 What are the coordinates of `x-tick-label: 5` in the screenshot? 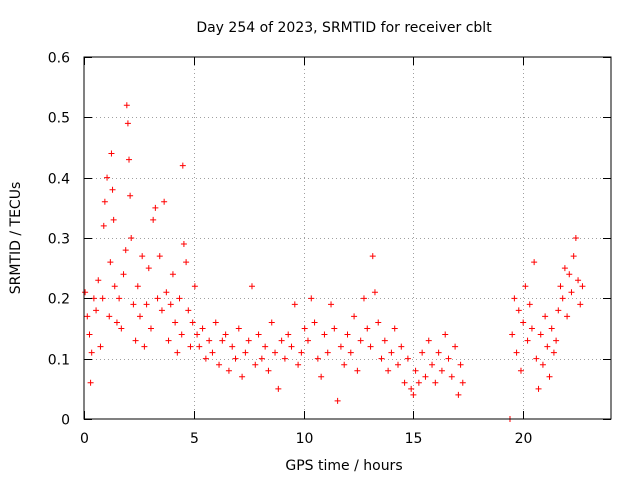 It's located at (194, 439).